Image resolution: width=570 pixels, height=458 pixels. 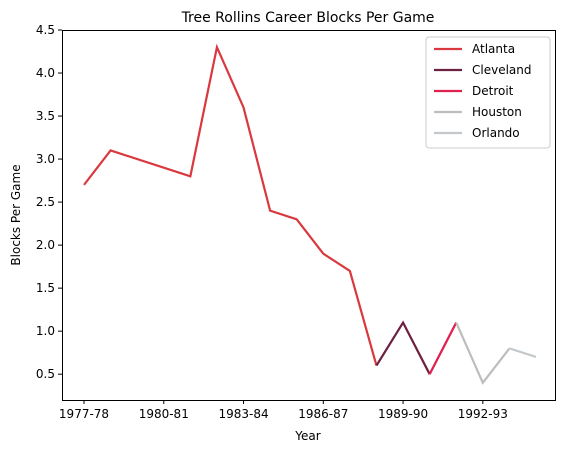 I want to click on y-tick-label: 3.0, so click(x=45, y=159).